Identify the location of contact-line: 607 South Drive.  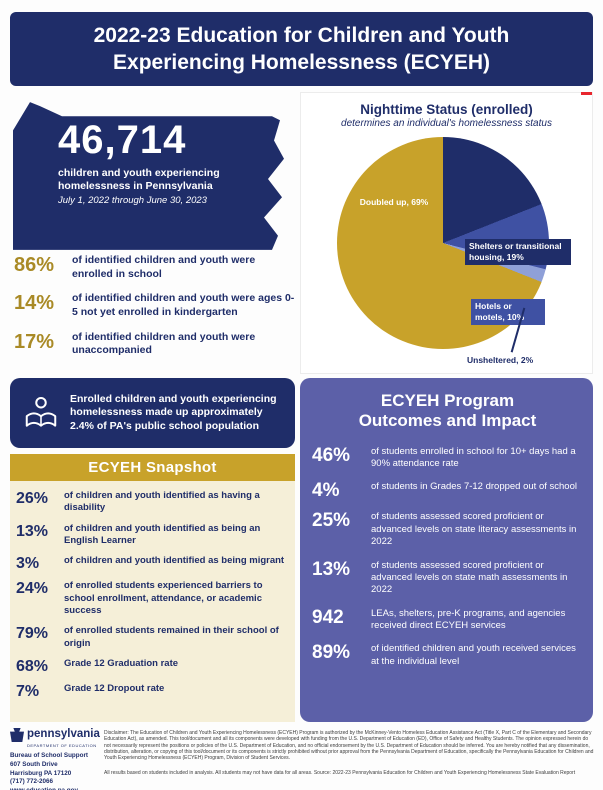
(34, 764).